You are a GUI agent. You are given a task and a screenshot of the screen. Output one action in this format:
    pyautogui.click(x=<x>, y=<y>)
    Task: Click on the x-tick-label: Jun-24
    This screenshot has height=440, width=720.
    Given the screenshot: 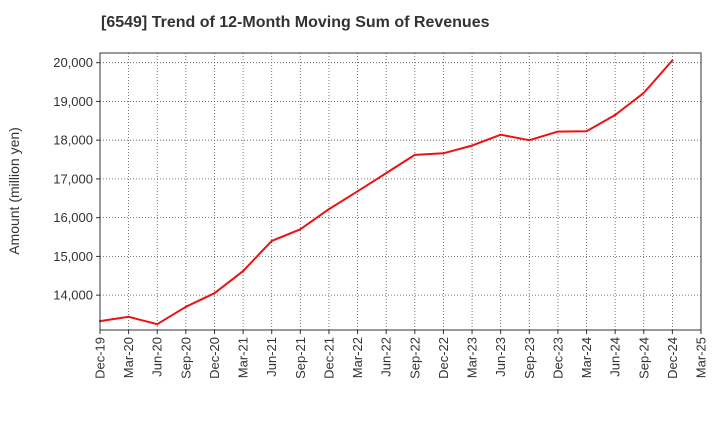 What is the action you would take?
    pyautogui.click(x=615, y=357)
    